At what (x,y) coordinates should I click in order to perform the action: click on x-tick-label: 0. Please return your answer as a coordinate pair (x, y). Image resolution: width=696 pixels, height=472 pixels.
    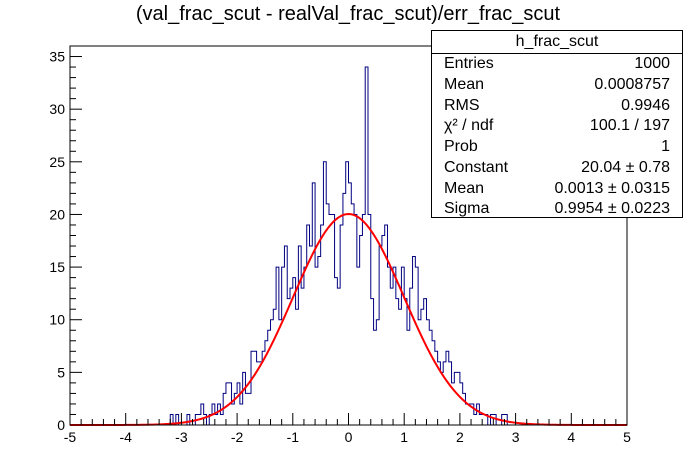
    Looking at the image, I should click on (349, 437).